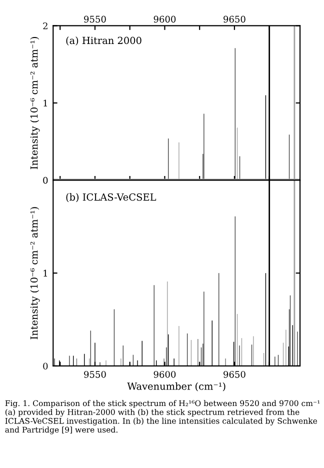 The image size is (324, 468). What do you see at coordinates (45, 26) in the screenshot?
I see `y-tick-label: 2` at bounding box center [45, 26].